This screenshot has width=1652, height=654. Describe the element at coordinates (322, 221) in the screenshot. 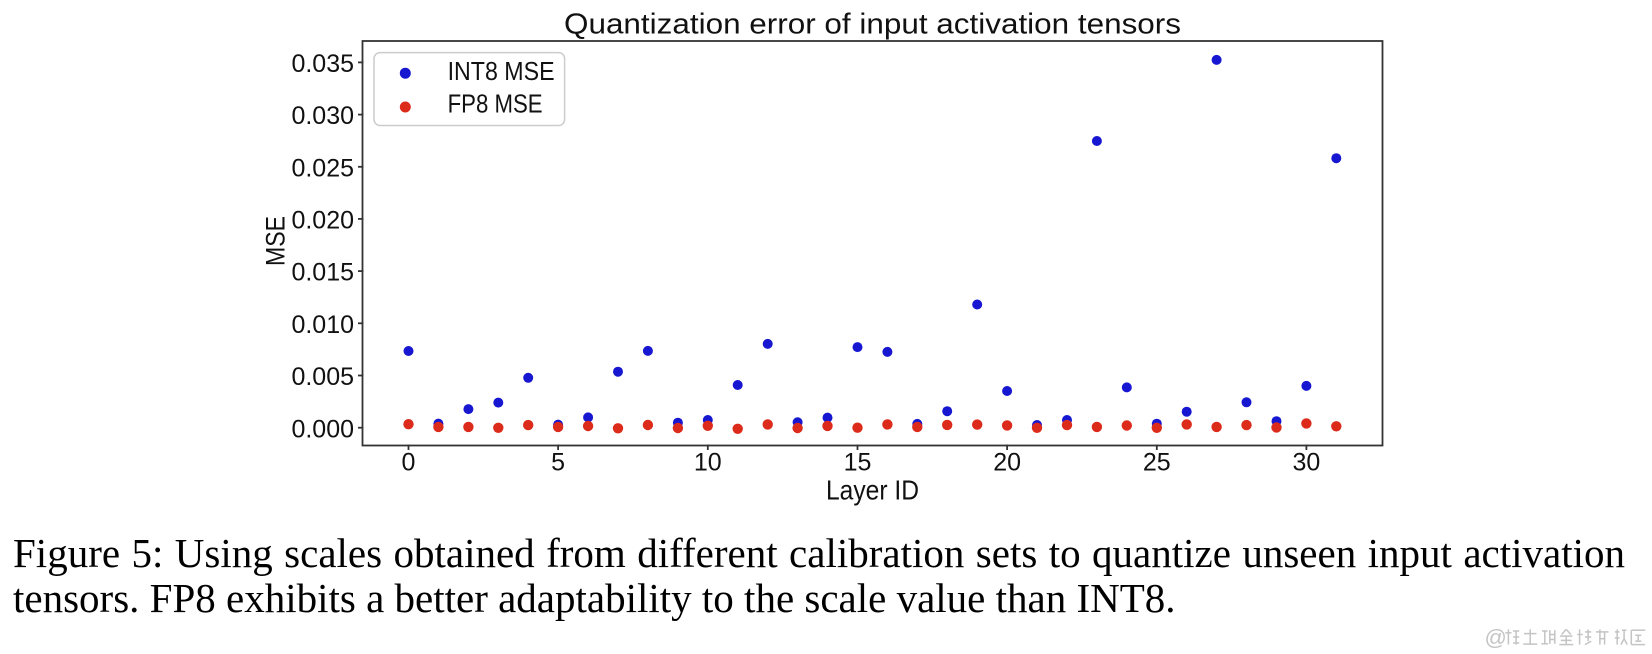

I see `svg-text: 0.020` at that location.